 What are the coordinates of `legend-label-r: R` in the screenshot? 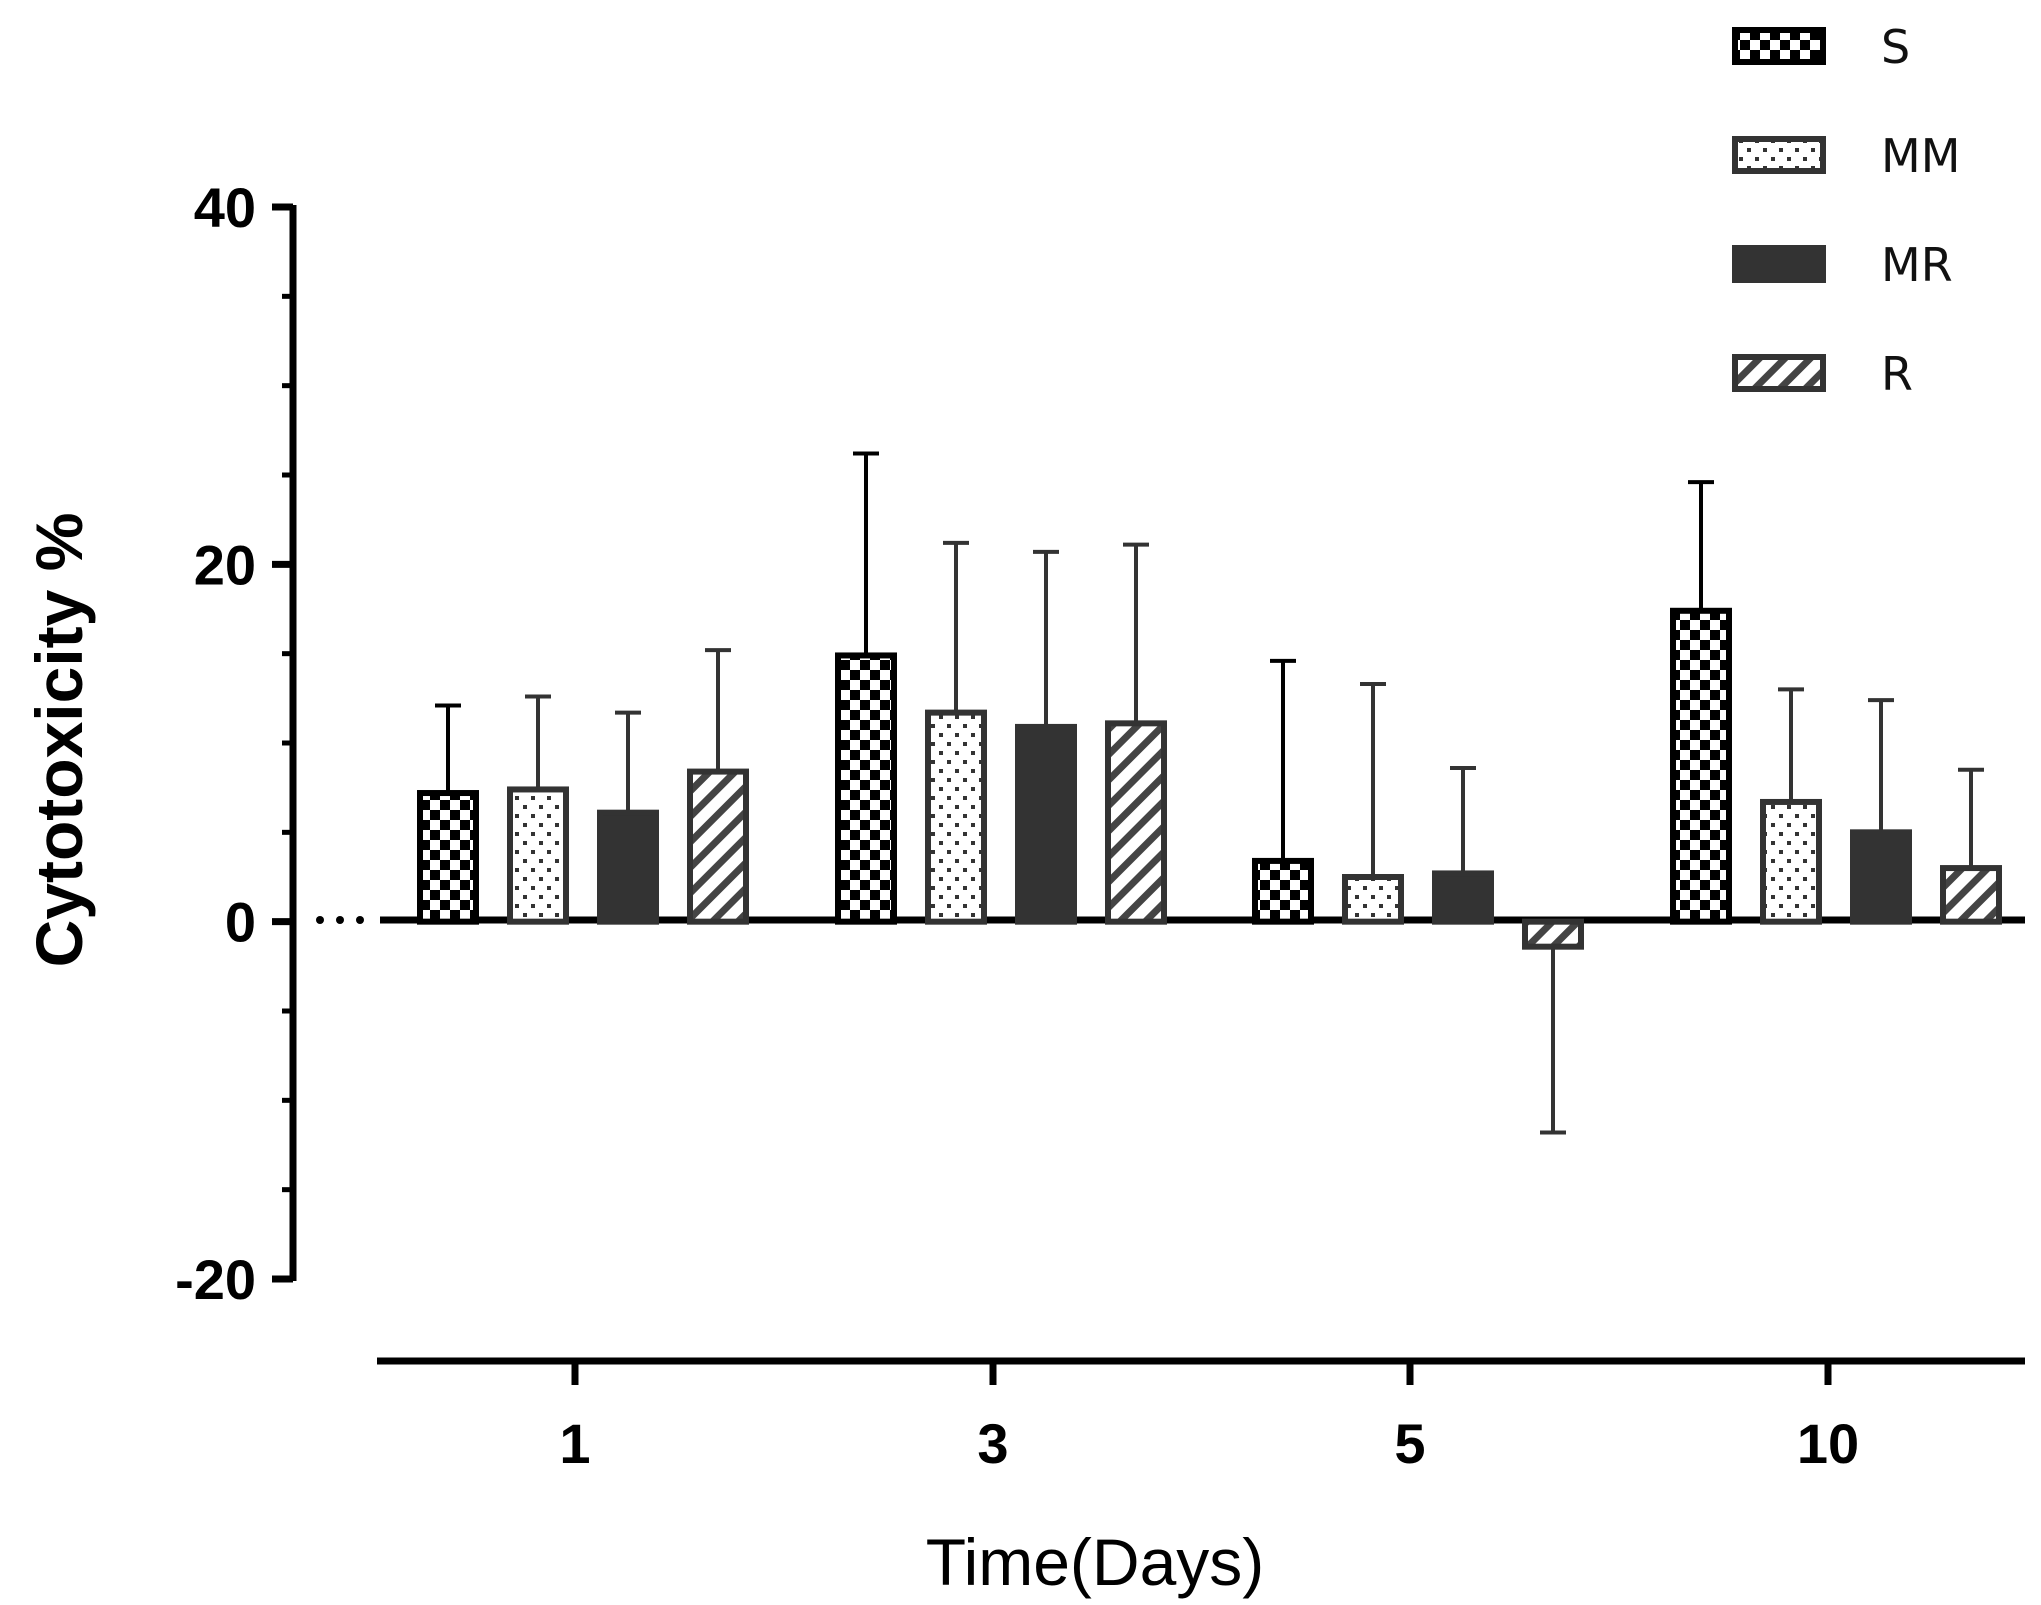 It's located at (1897, 374).